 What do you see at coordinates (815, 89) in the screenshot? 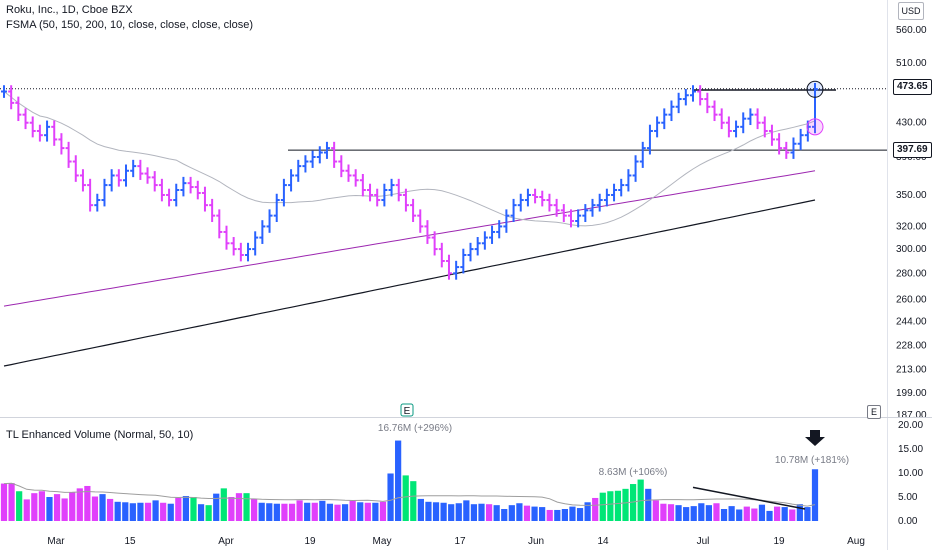
I see `high-marker-circle` at bounding box center [815, 89].